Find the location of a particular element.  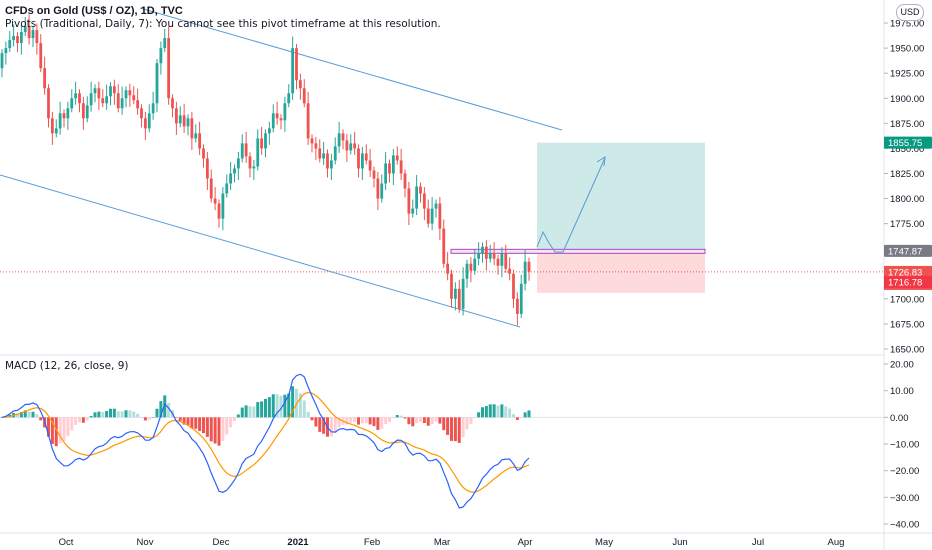

price-tick-label: 1925.00 is located at coordinates (907, 74).